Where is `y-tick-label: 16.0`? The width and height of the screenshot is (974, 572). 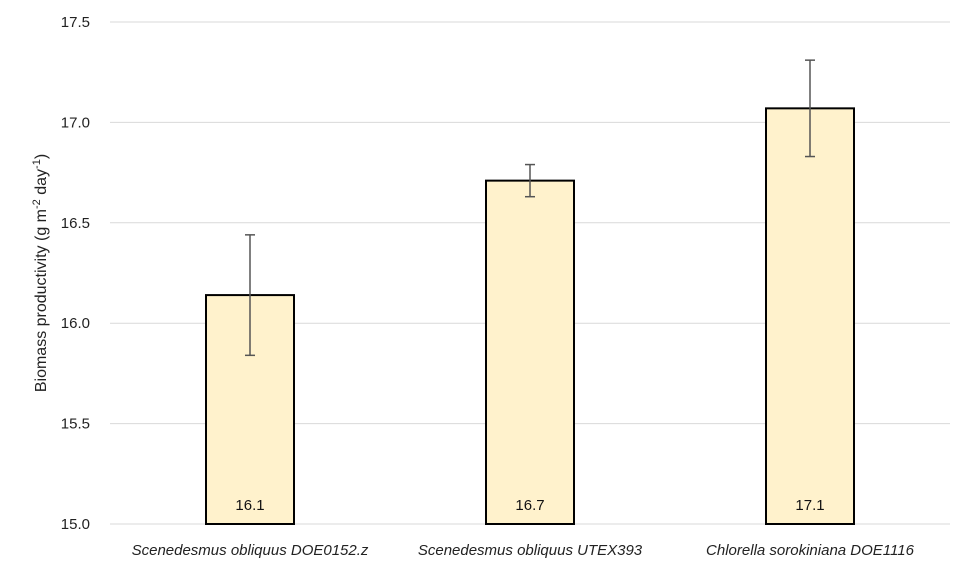
y-tick-label: 16.0 is located at coordinates (75, 323).